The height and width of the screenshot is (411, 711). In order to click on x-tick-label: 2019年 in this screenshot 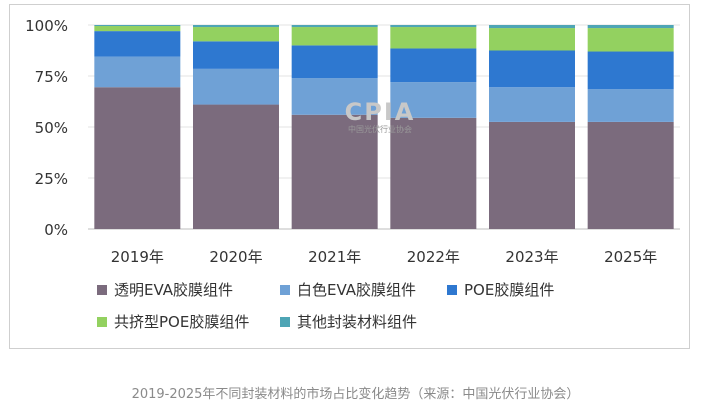, I will do `click(137, 257)`.